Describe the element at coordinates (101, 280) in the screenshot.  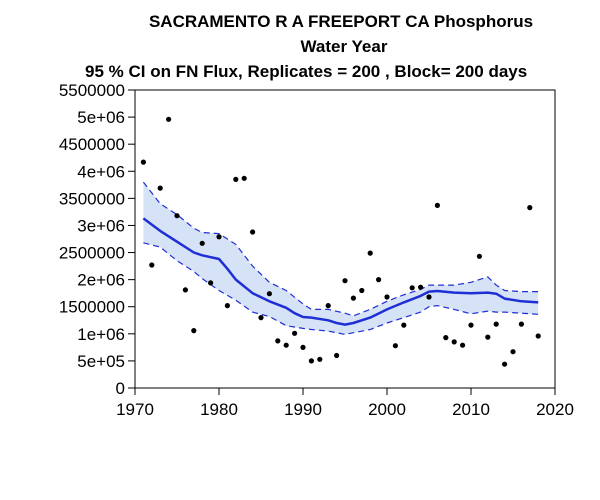
I see `y-tick-label: 2e+06` at that location.